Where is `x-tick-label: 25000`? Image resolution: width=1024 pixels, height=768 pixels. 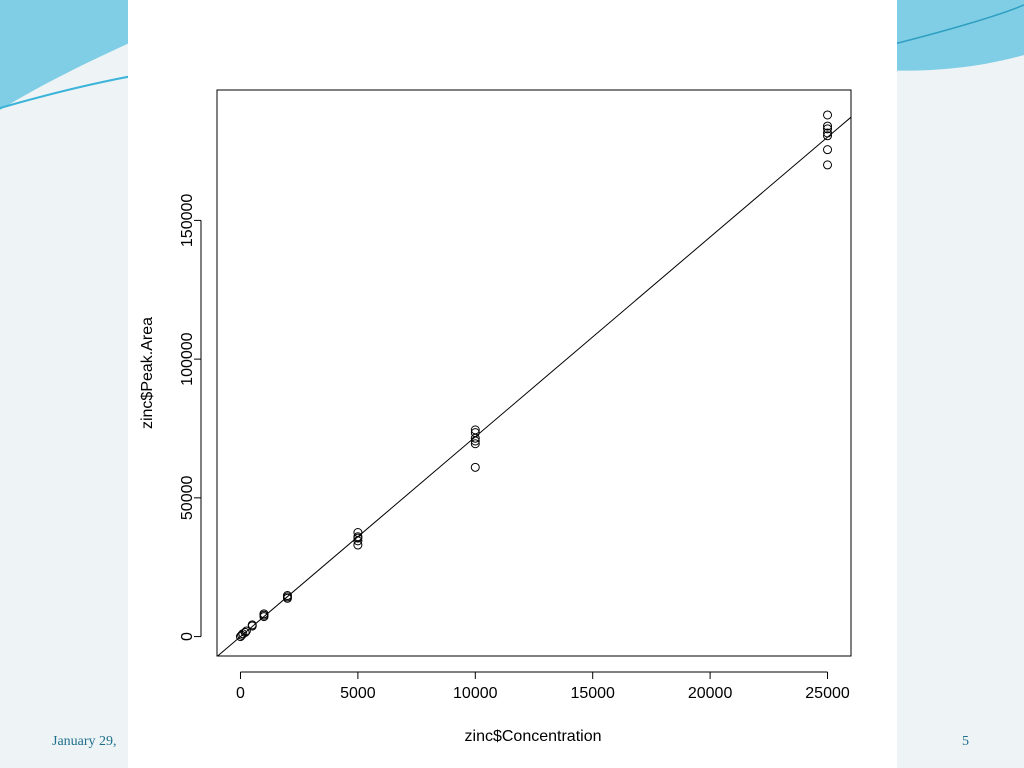 x-tick-label: 25000 is located at coordinates (827, 693).